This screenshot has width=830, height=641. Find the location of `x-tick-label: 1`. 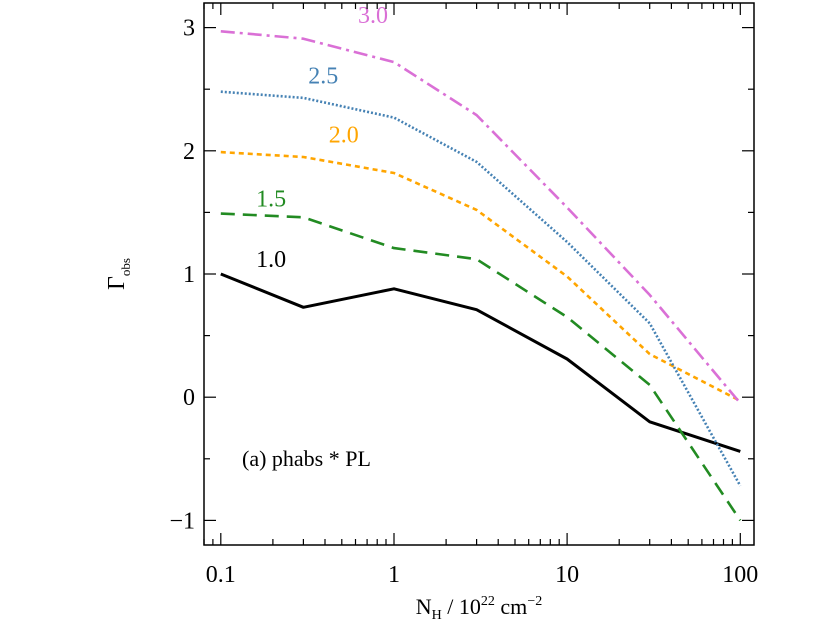

x-tick-label: 1 is located at coordinates (394, 575).